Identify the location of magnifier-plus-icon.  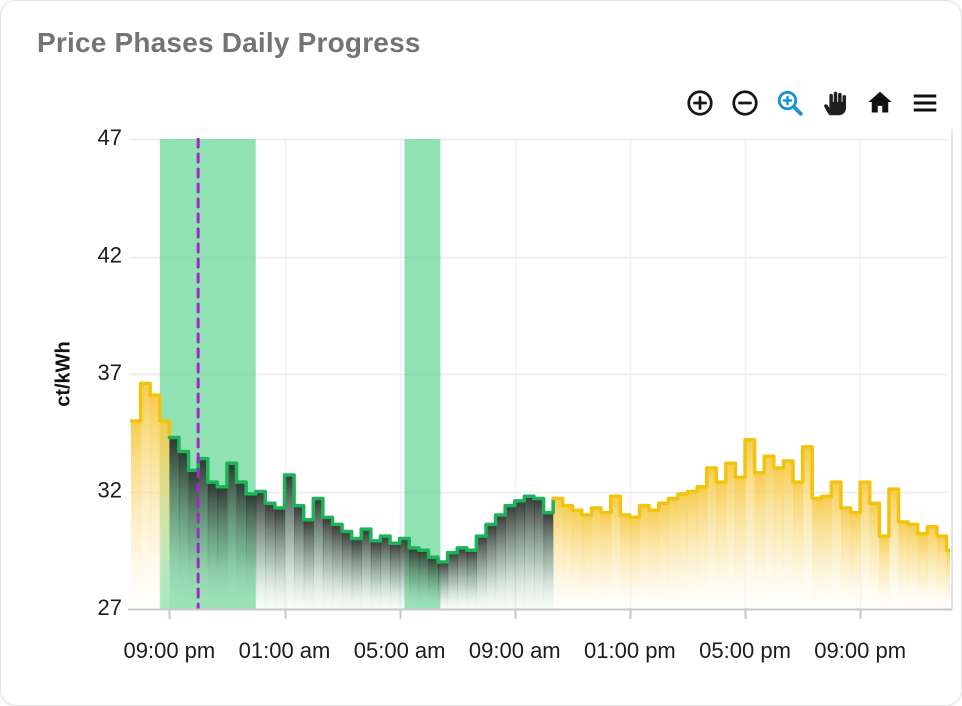
(790, 103).